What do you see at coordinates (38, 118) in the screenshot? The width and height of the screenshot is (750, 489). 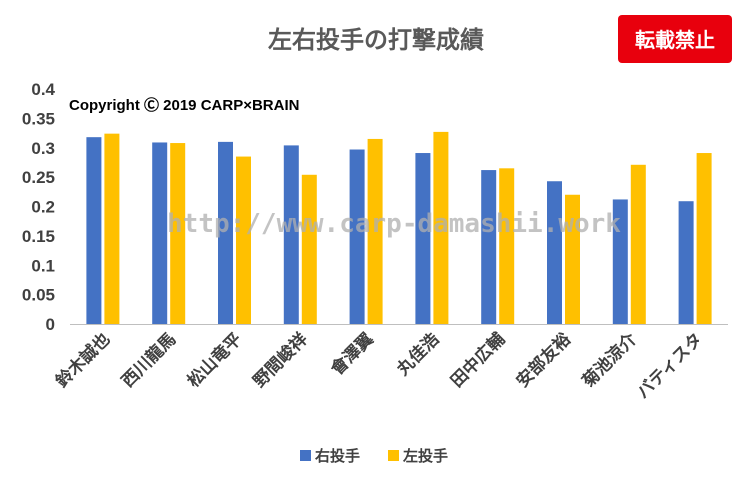 I see `y-tick-label: 0.35` at bounding box center [38, 118].